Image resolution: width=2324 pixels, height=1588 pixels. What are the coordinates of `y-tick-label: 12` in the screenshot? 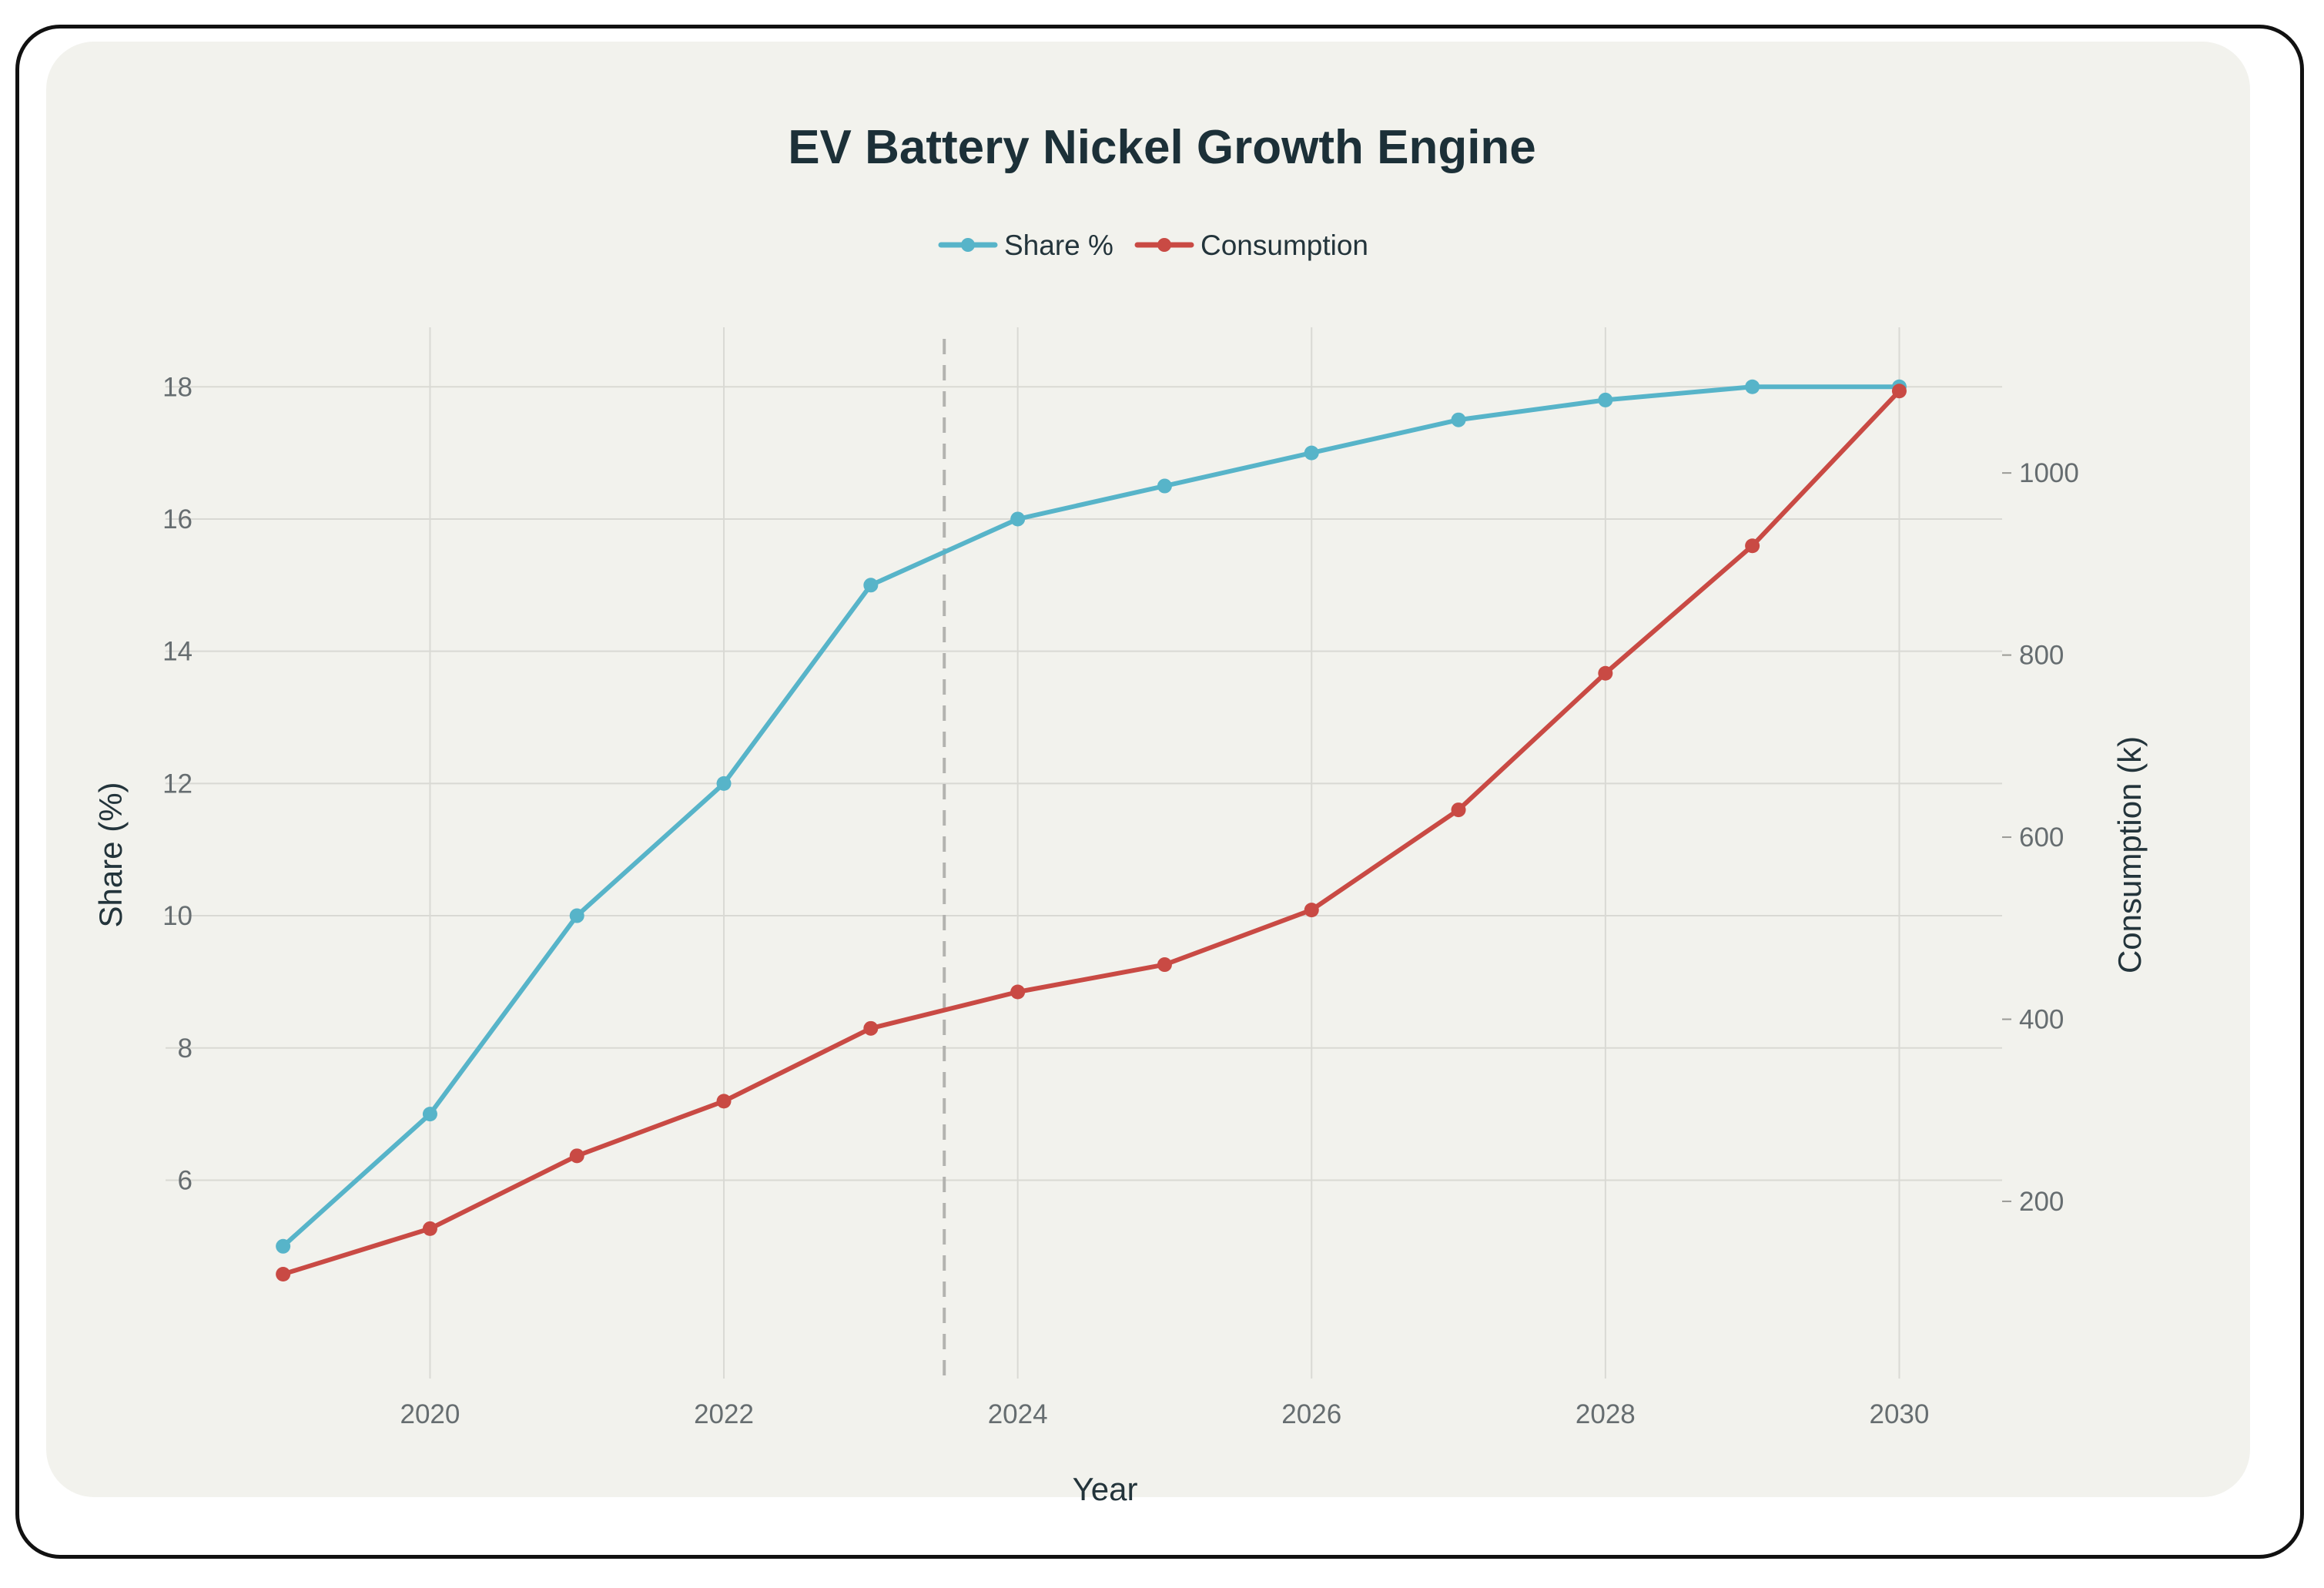 It's located at (177, 784).